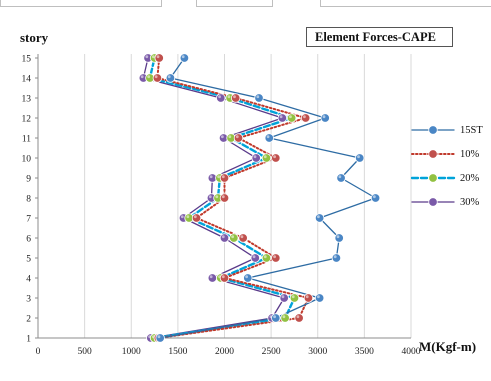 Image resolution: width=491 pixels, height=381 pixels. What do you see at coordinates (317, 352) in the screenshot?
I see `x-tick-label: 3000` at bounding box center [317, 352].